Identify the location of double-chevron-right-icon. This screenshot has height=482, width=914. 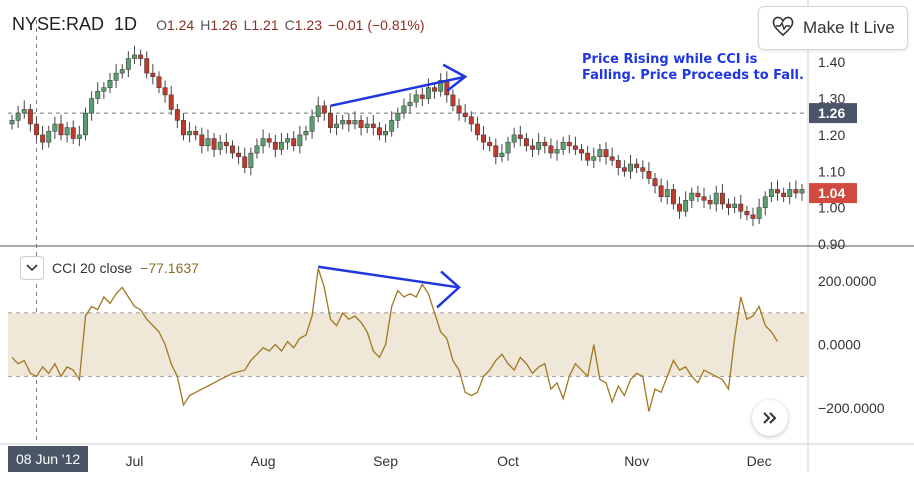
(770, 418).